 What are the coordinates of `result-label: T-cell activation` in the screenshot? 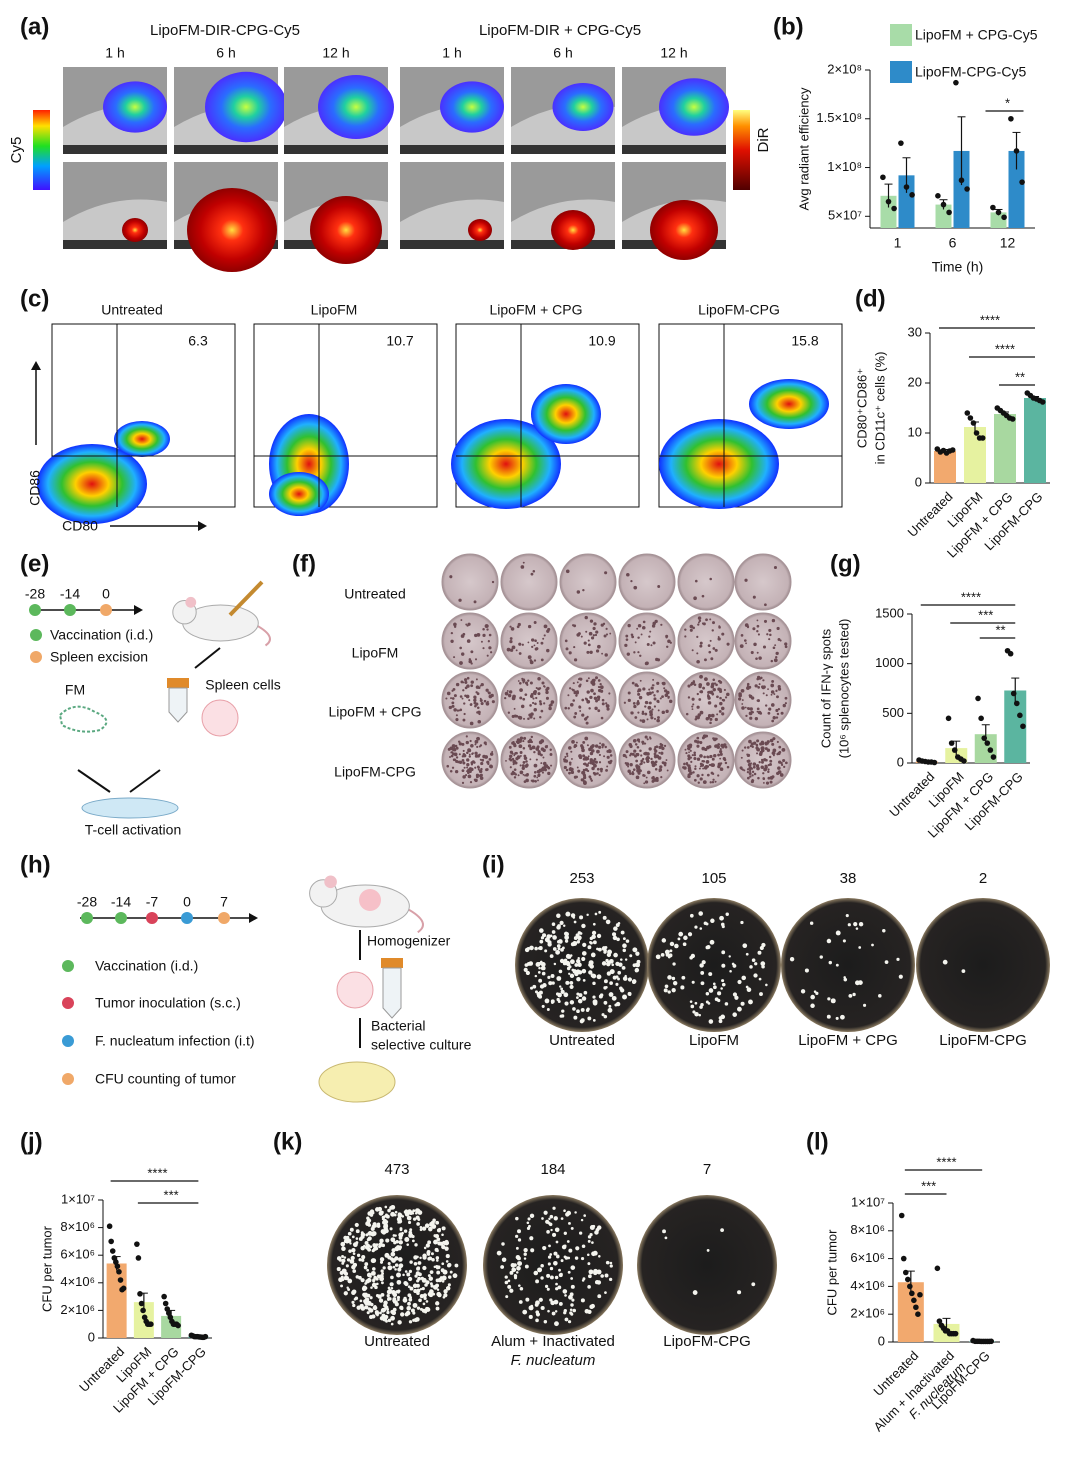 It's located at (133, 830).